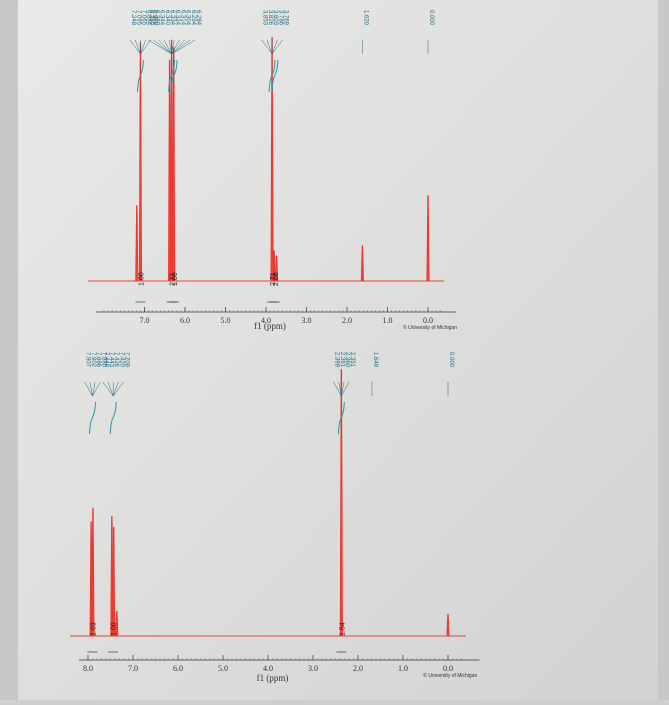 The height and width of the screenshot is (705, 669). Describe the element at coordinates (98, 360) in the screenshot. I see `peak-shift-label: 7.886` at that location.